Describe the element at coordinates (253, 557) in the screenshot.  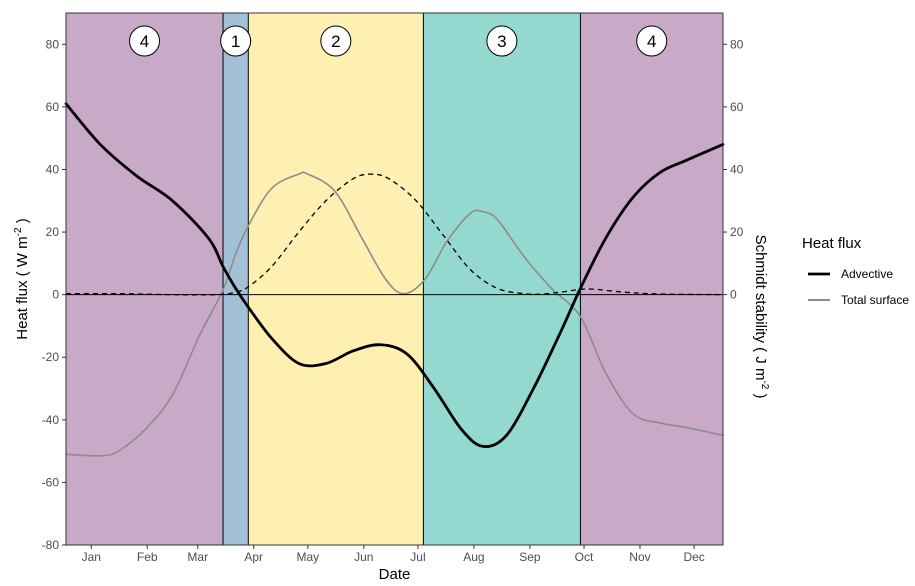
I see `x-tick-label: Apr` at that location.